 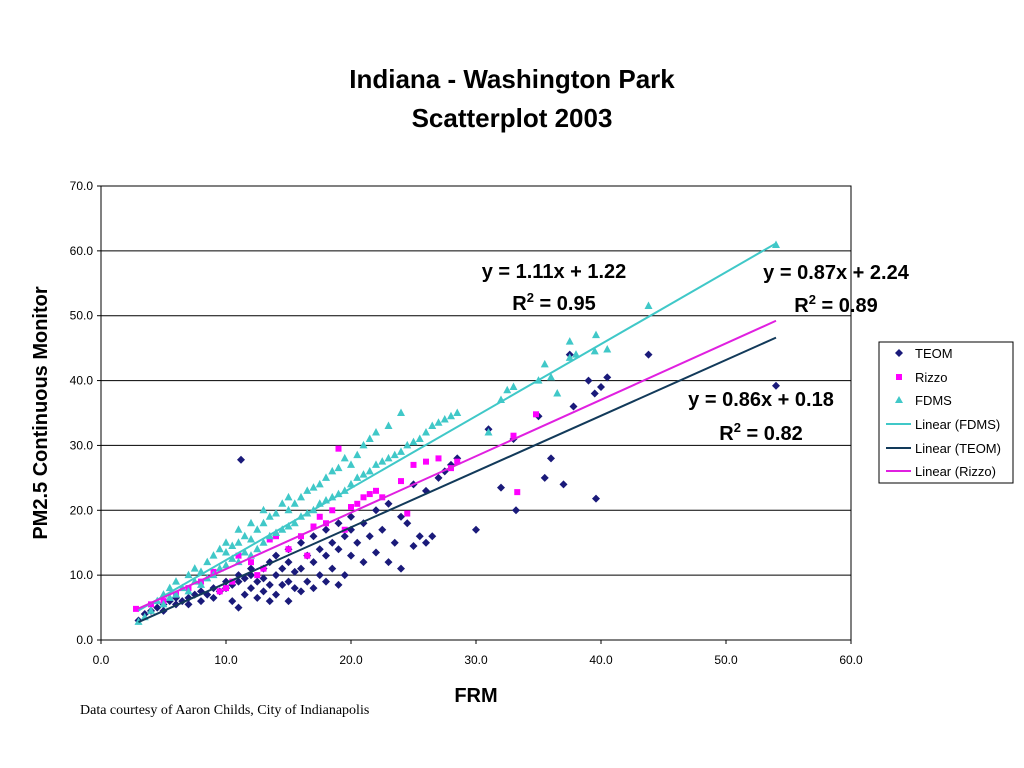 What do you see at coordinates (82, 186) in the screenshot?
I see `y-tick-label: 70.0` at bounding box center [82, 186].